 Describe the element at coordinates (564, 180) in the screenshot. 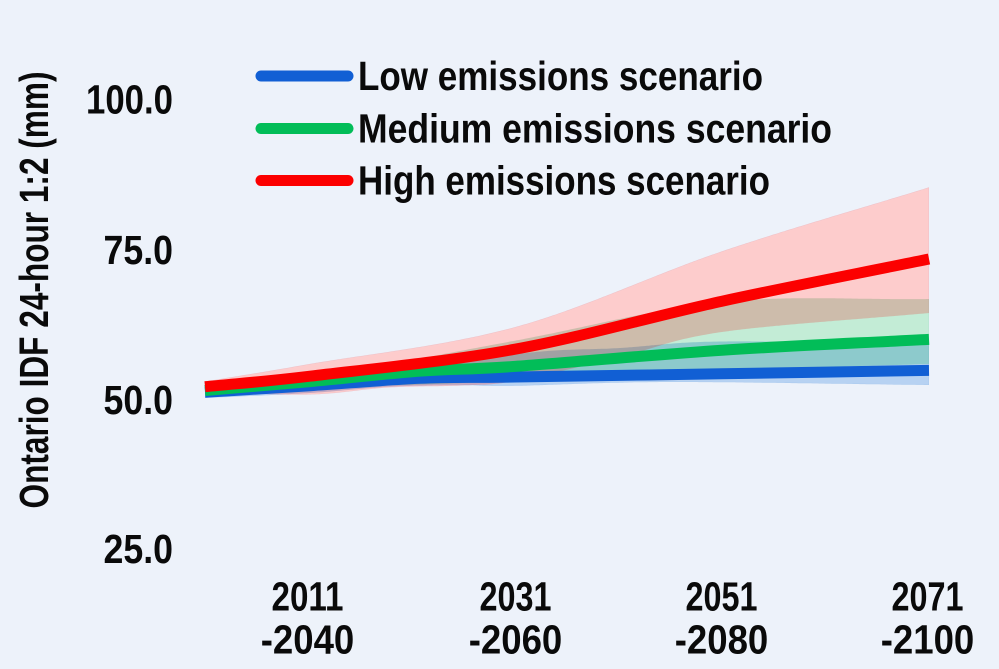

I see `svg-text: High emissions scenario` at that location.